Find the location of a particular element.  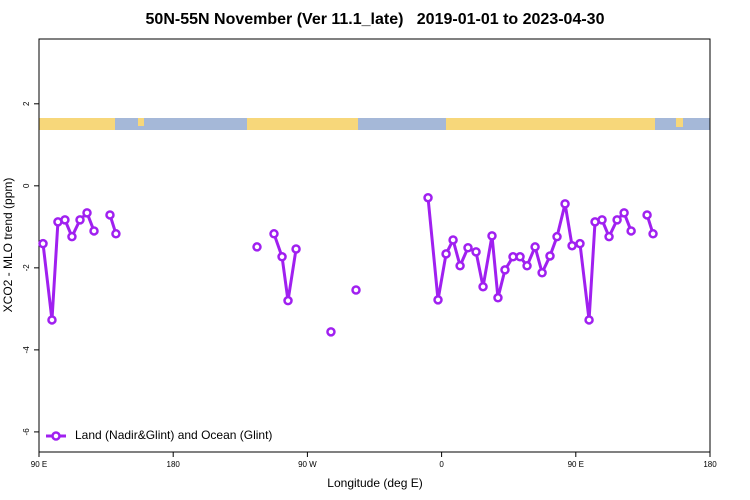

y-tick-label: -6 is located at coordinates (26, 432).